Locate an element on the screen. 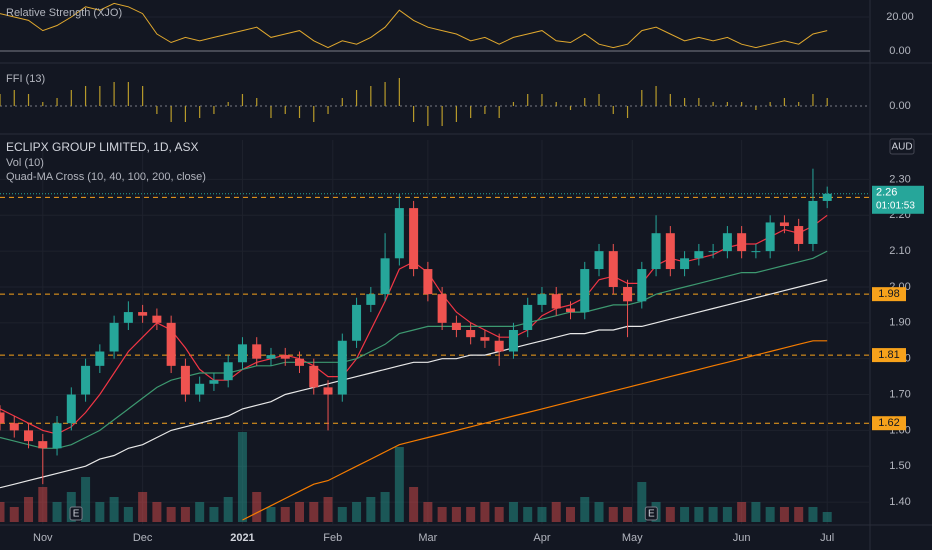 Image resolution: width=932 pixels, height=550 pixels. level-label-box is located at coordinates (889, 355).